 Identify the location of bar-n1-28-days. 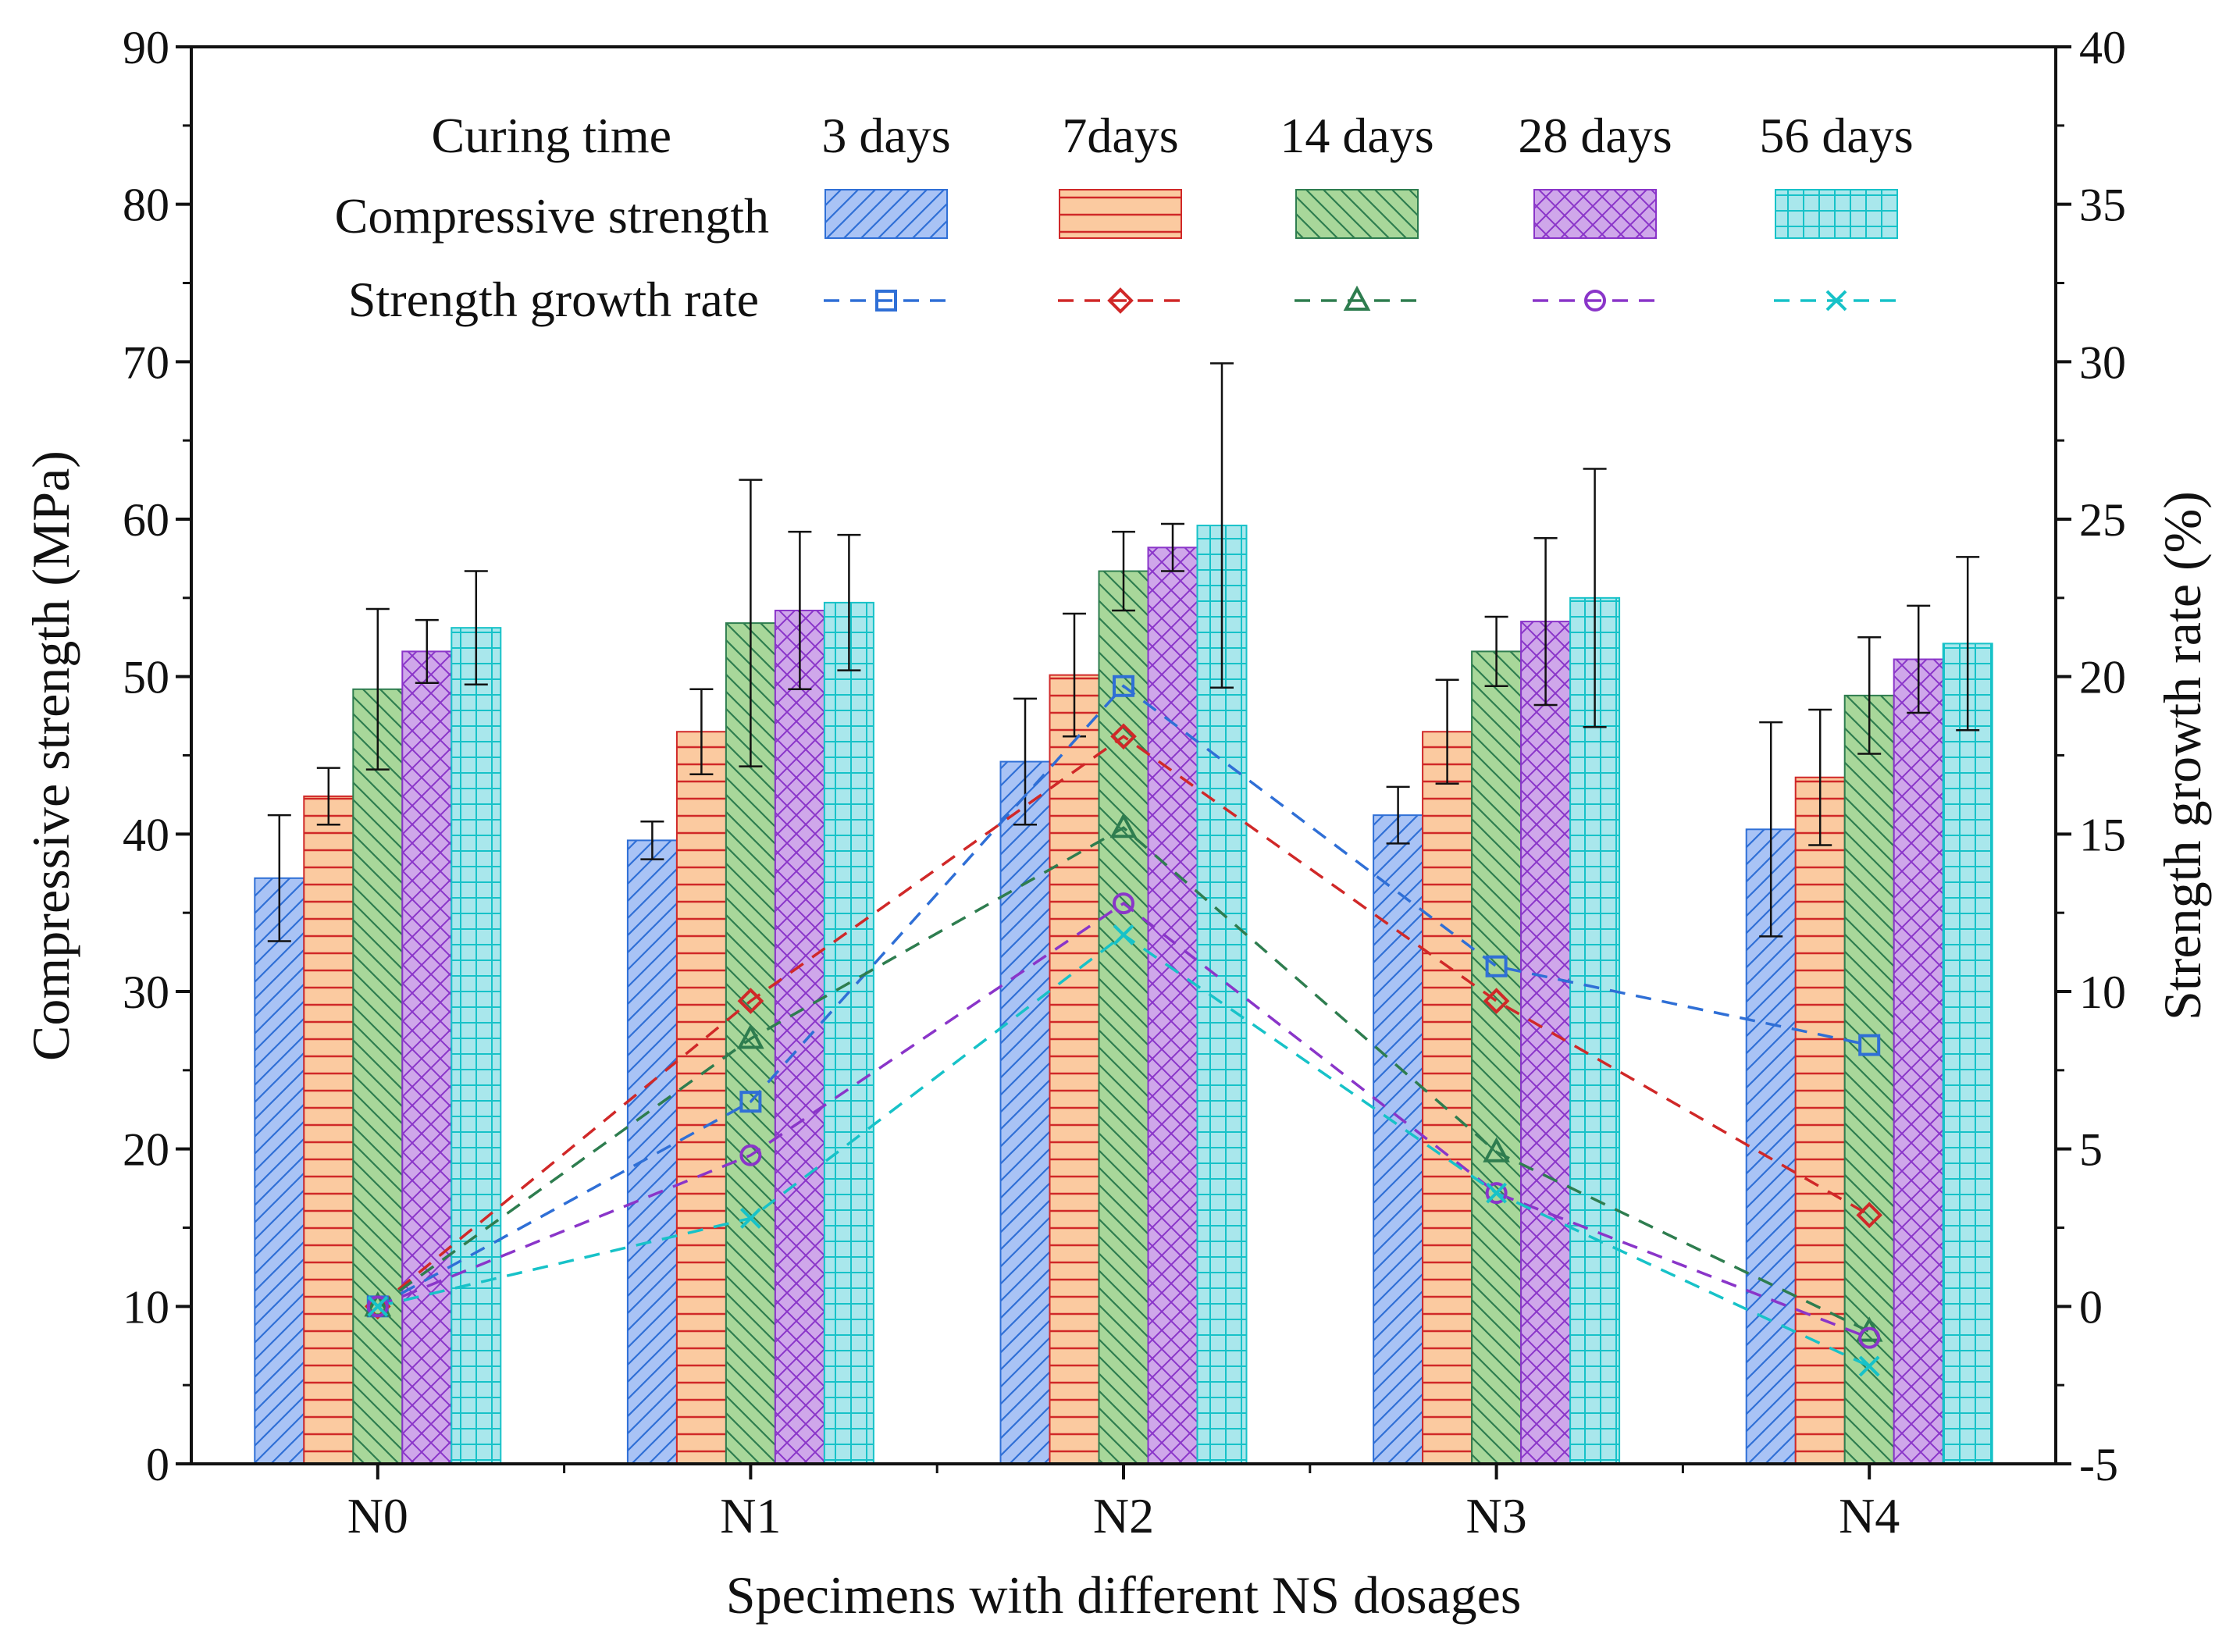
(799, 1037).